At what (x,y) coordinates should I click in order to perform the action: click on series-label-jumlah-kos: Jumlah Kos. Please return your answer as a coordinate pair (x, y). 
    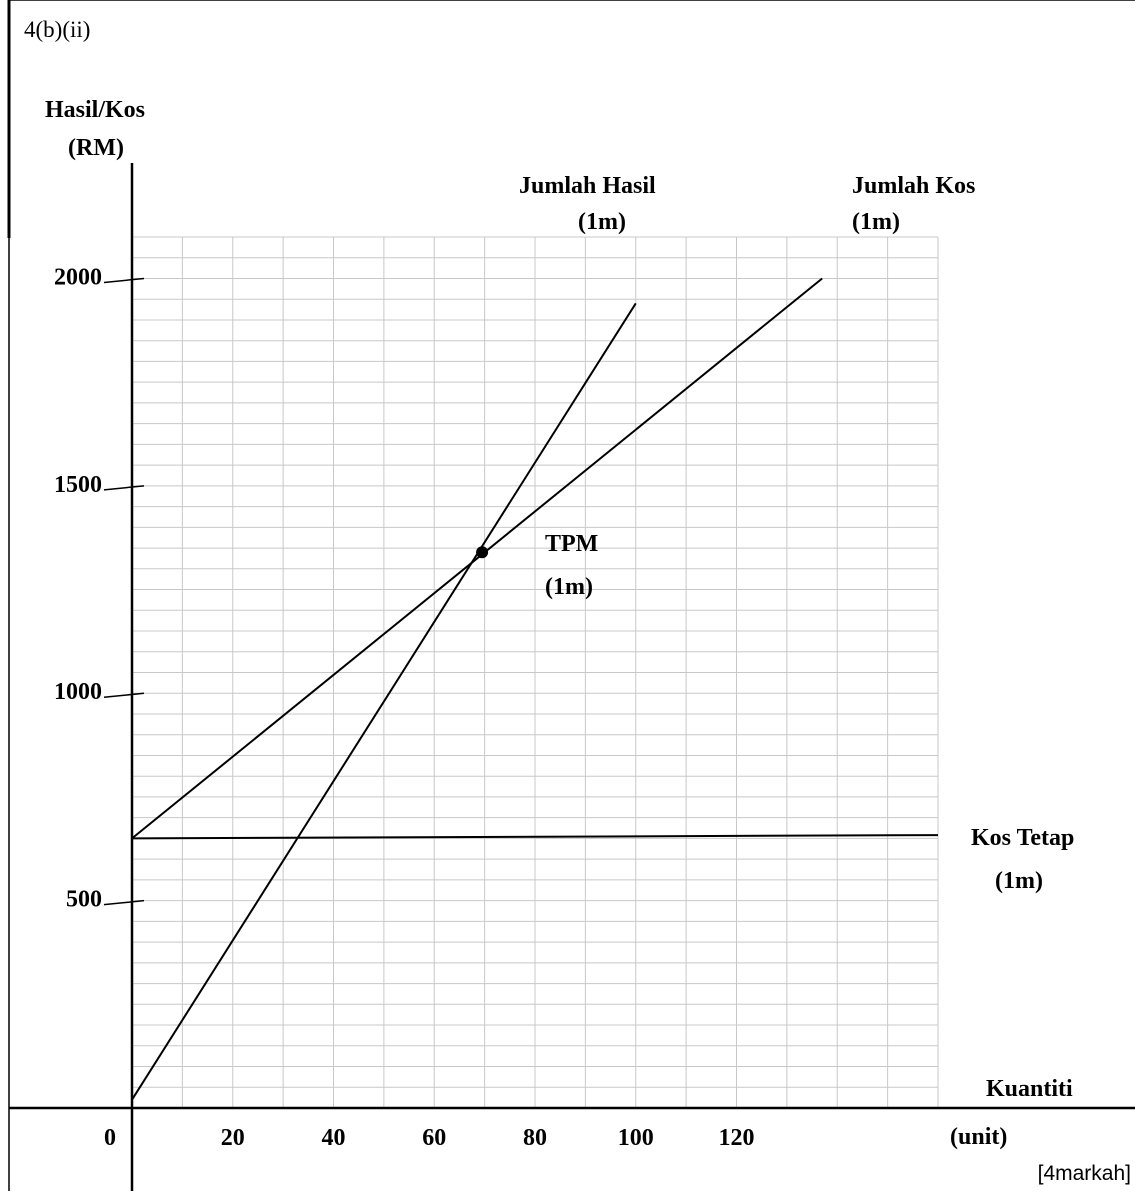
    Looking at the image, I should click on (913, 186).